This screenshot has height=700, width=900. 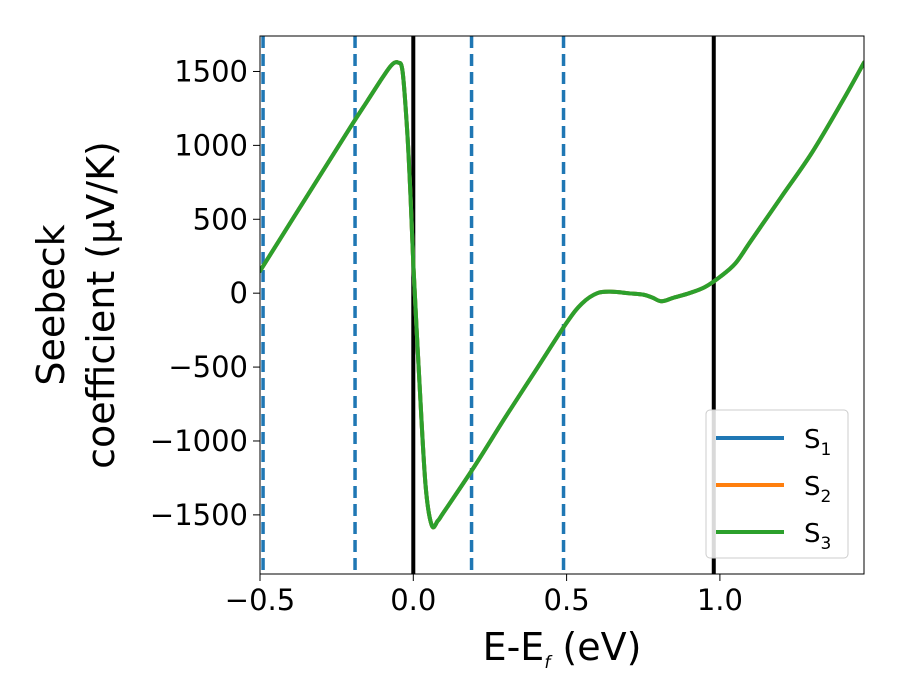 What do you see at coordinates (101, 305) in the screenshot?
I see `y-axis-label-line2: coefficient (μV/K)` at bounding box center [101, 305].